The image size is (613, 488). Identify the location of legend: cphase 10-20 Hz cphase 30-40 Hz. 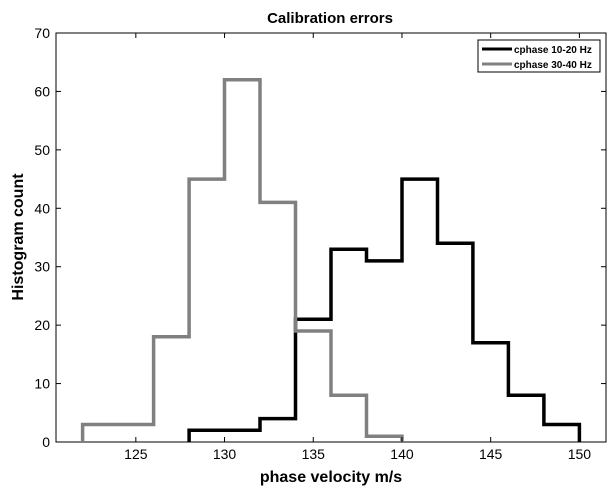
(539, 56).